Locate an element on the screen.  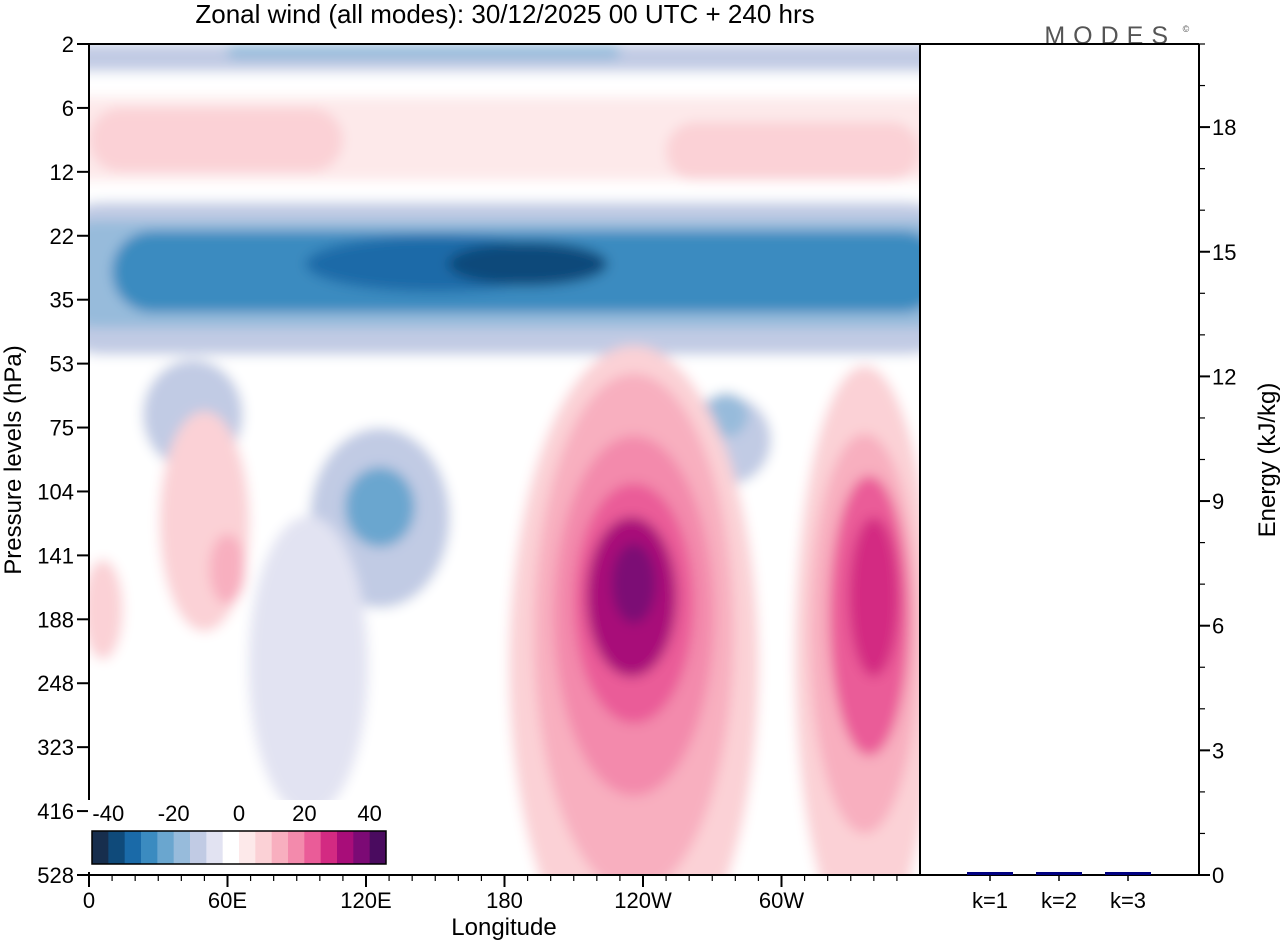
colorbar-label: 40 is located at coordinates (369, 813).